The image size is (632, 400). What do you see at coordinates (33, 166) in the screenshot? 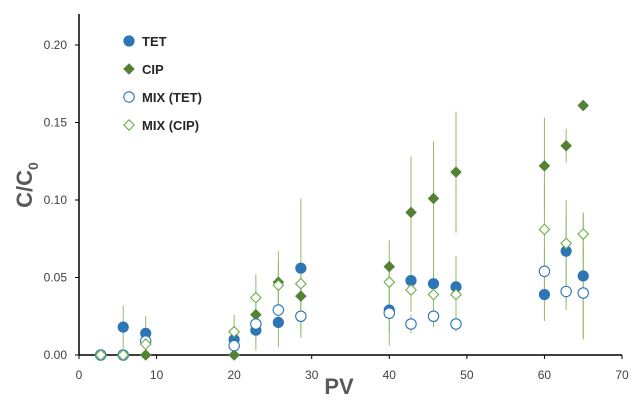
I see `y-axis-title-subscript: 0` at bounding box center [33, 166].